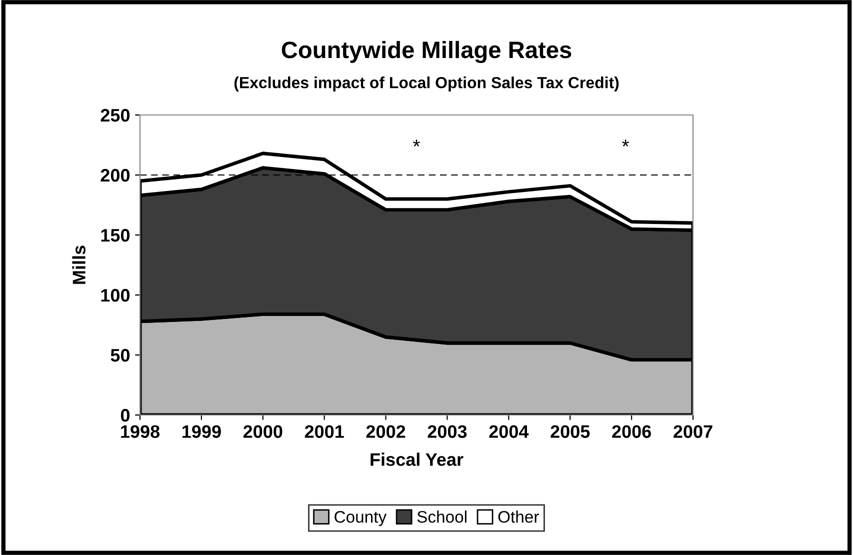 This screenshot has height=555, width=853. What do you see at coordinates (79, 265) in the screenshot?
I see `y-axis-title: Mills` at bounding box center [79, 265].